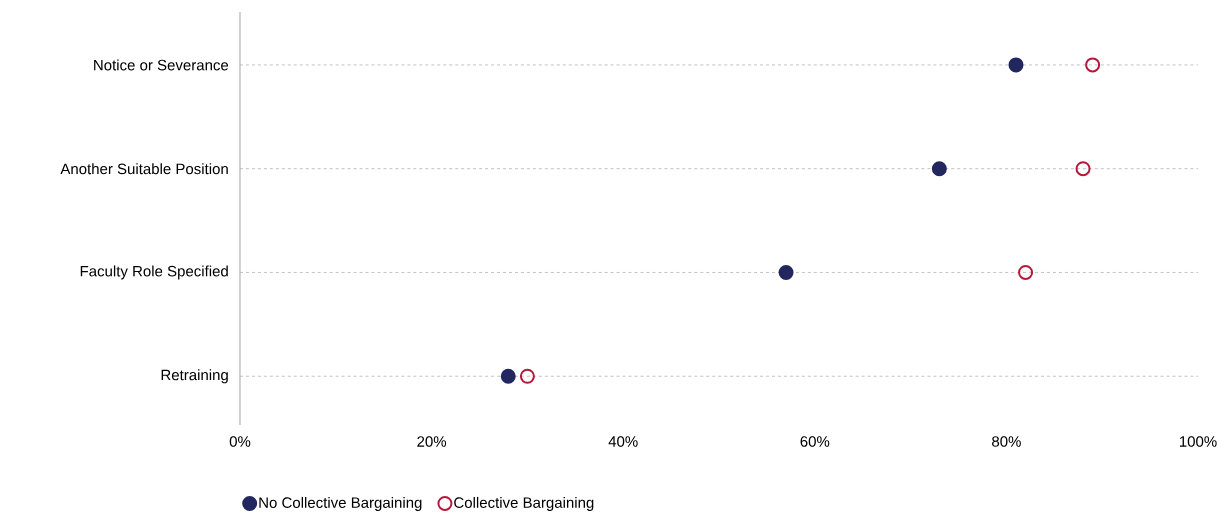 This screenshot has height=519, width=1229. What do you see at coordinates (524, 503) in the screenshot?
I see `legend-label: Collective Bargaining` at bounding box center [524, 503].